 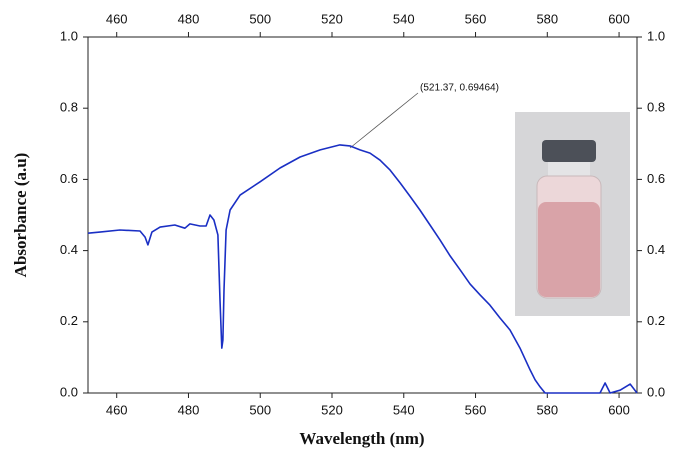 What do you see at coordinates (404, 409) in the screenshot?
I see `x-tick-label: 540` at bounding box center [404, 409].